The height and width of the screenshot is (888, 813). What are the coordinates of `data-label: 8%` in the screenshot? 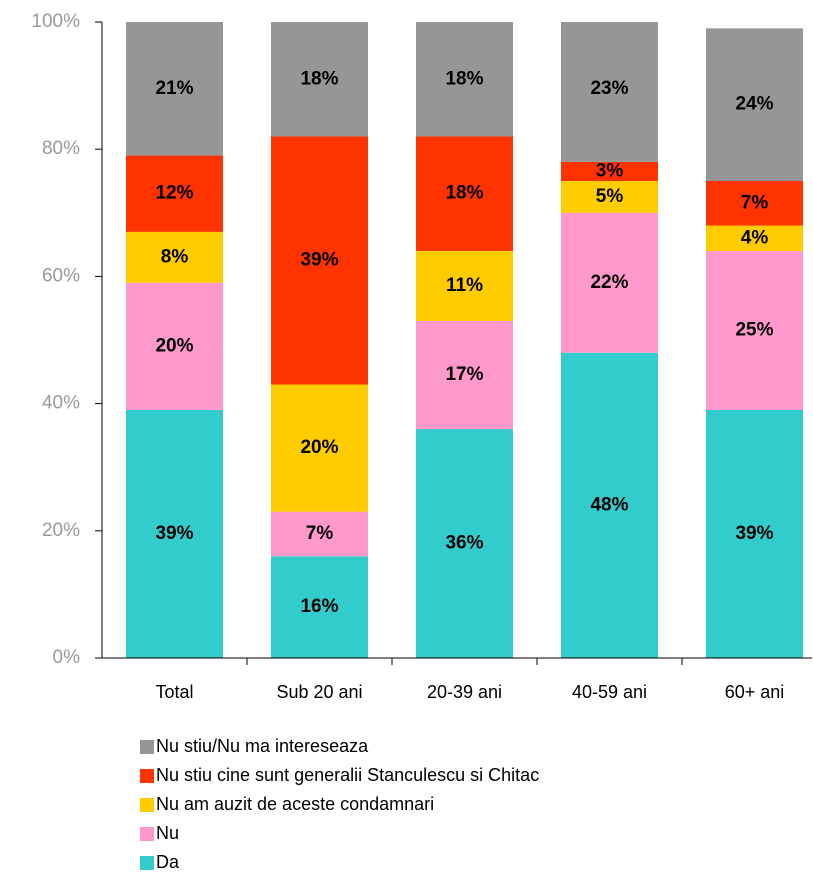 It's located at (175, 256).